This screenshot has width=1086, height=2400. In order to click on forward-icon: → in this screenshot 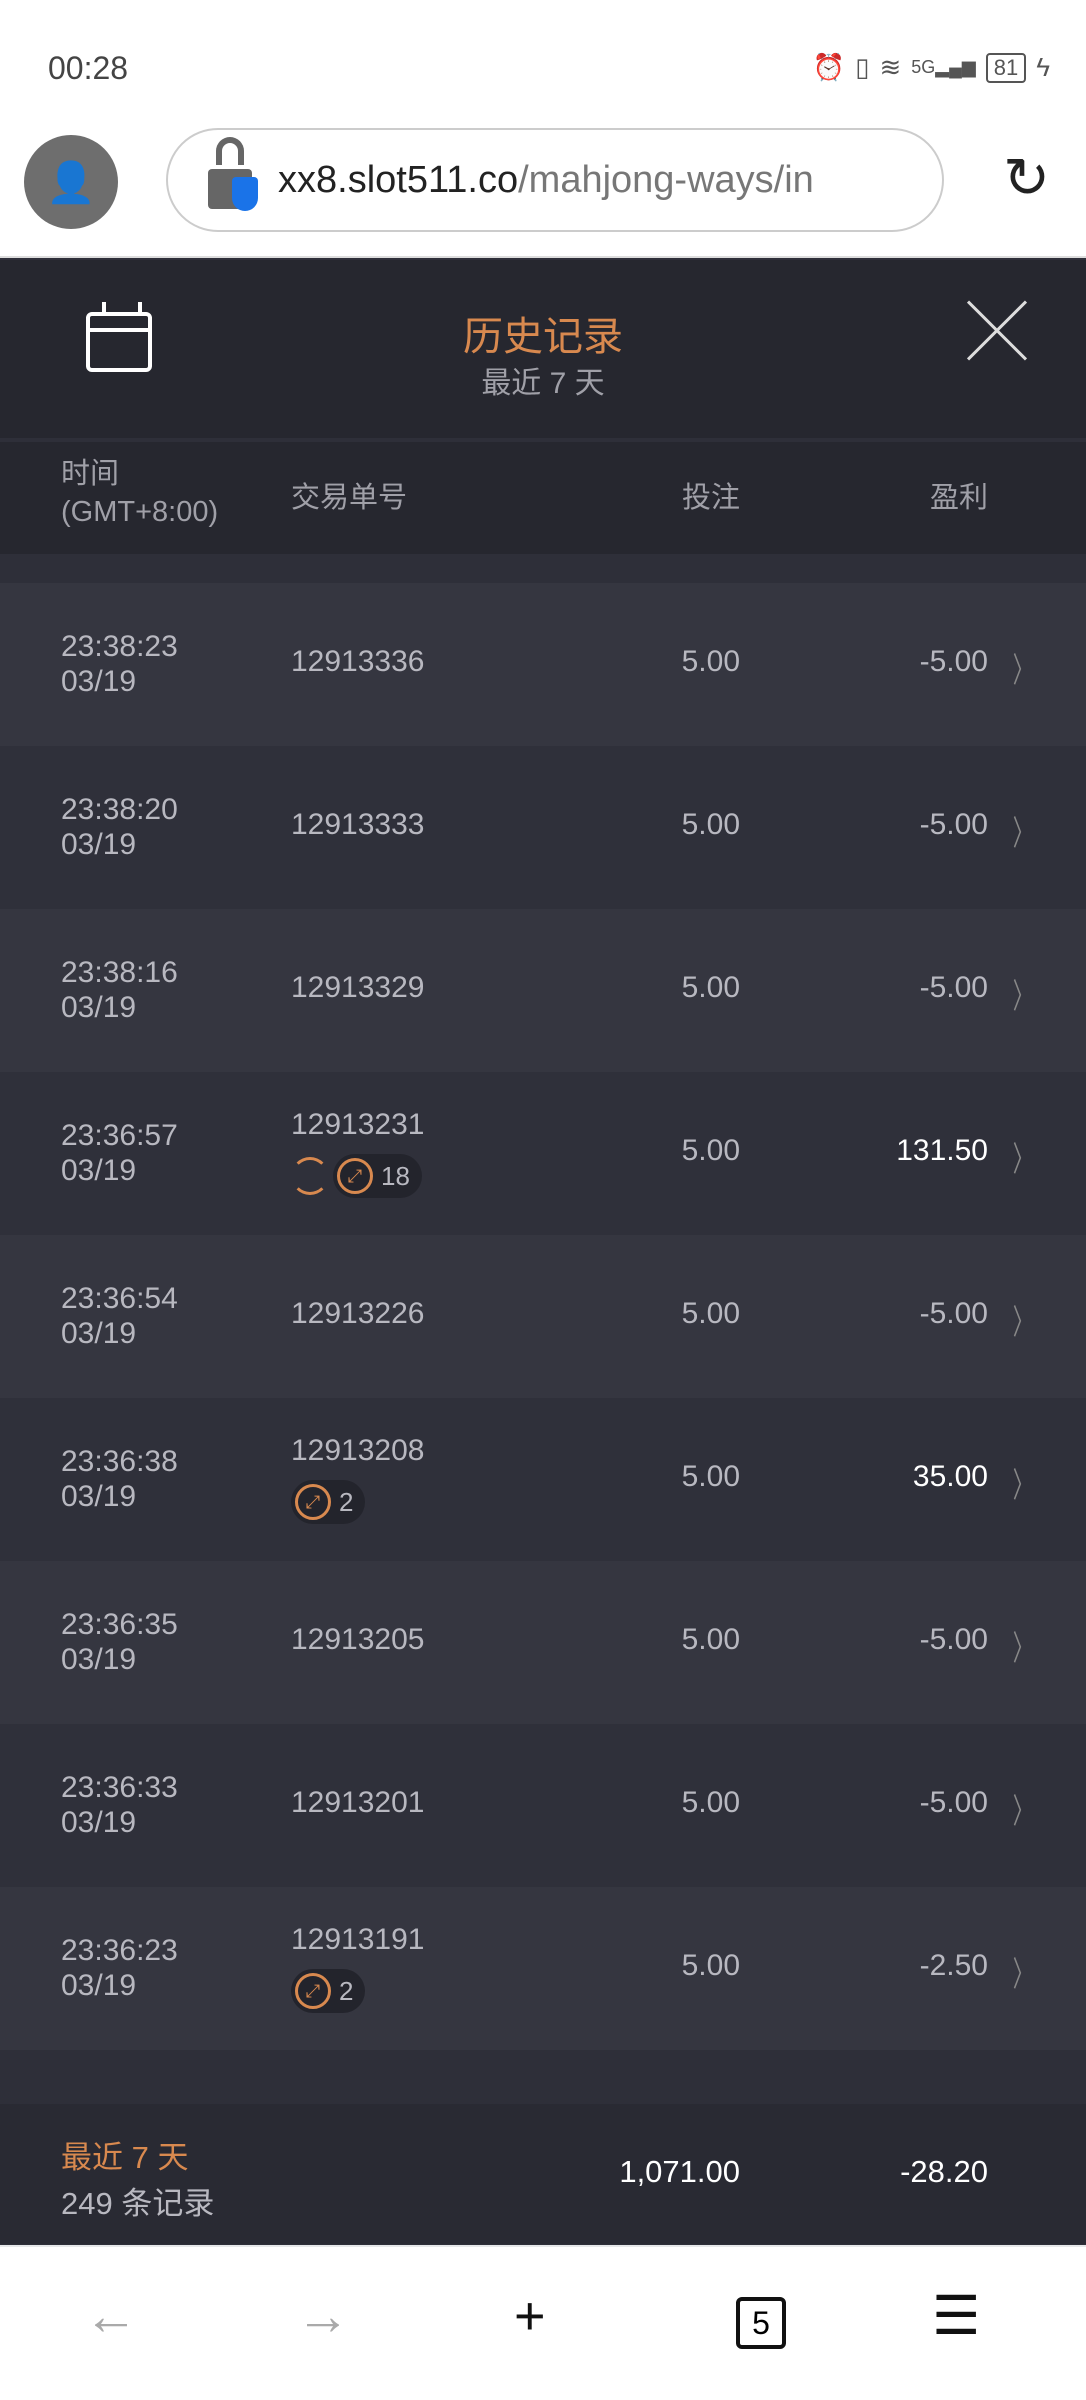, I will do `click(323, 2316)`.